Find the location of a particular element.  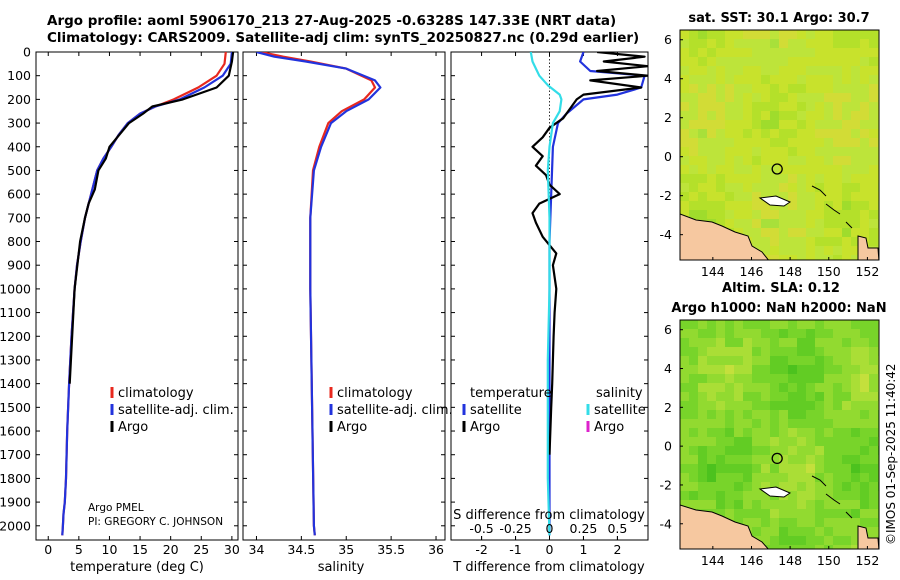

y-tick-label: 1800 is located at coordinates (15, 478).